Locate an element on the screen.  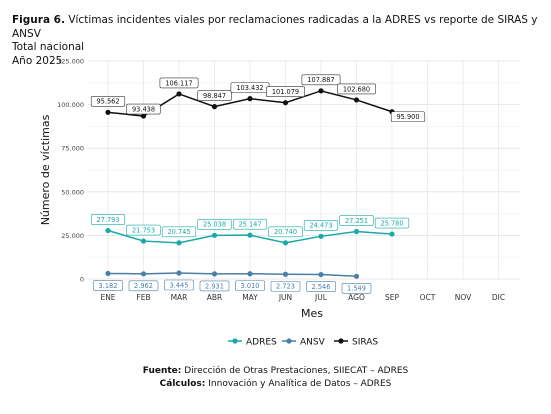
data-label-text: 3.010 is located at coordinates (250, 286).